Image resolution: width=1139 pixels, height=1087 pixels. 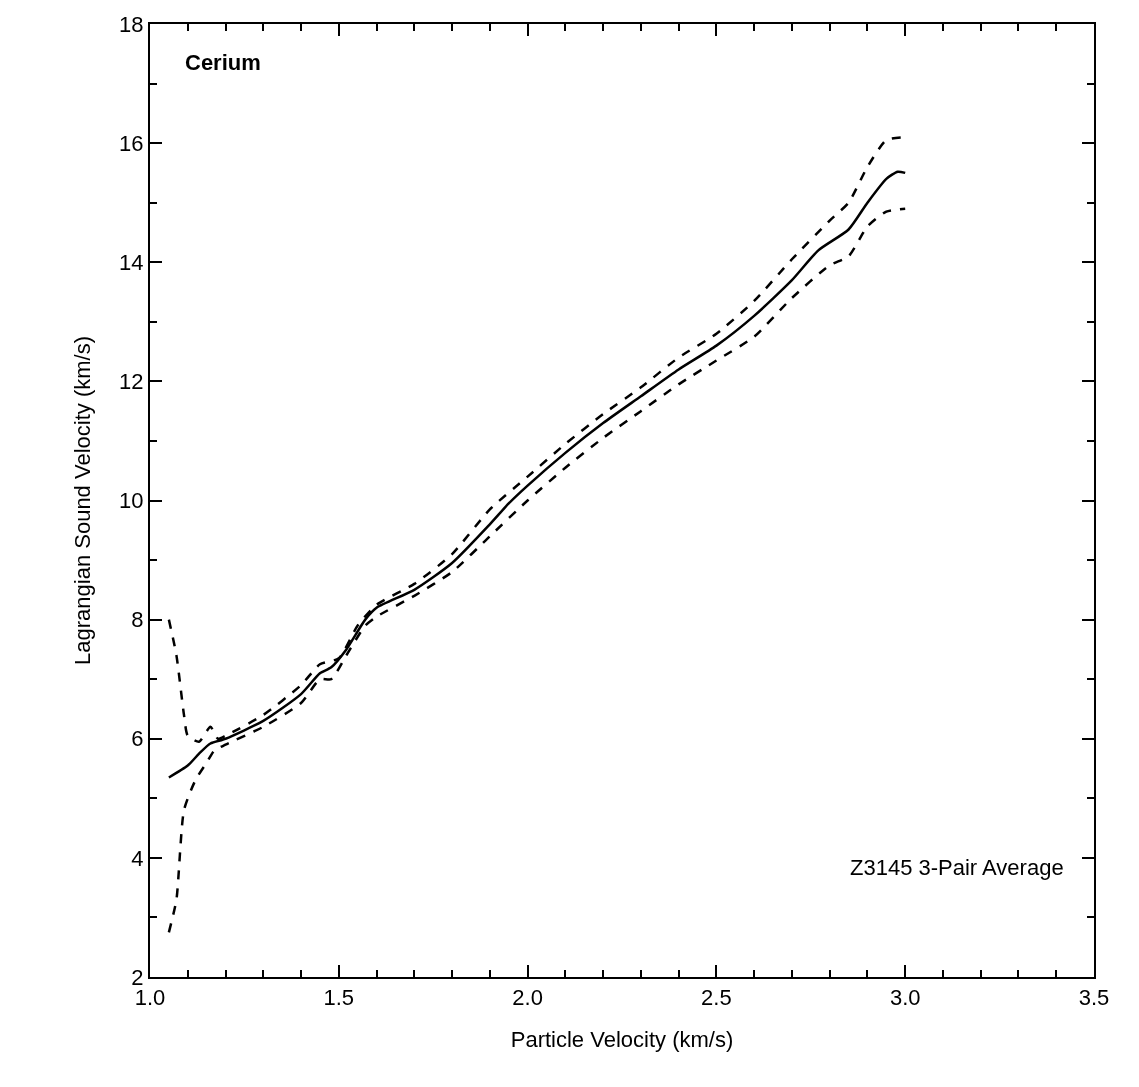 I want to click on y-tick-label: 14, so click(x=131, y=262).